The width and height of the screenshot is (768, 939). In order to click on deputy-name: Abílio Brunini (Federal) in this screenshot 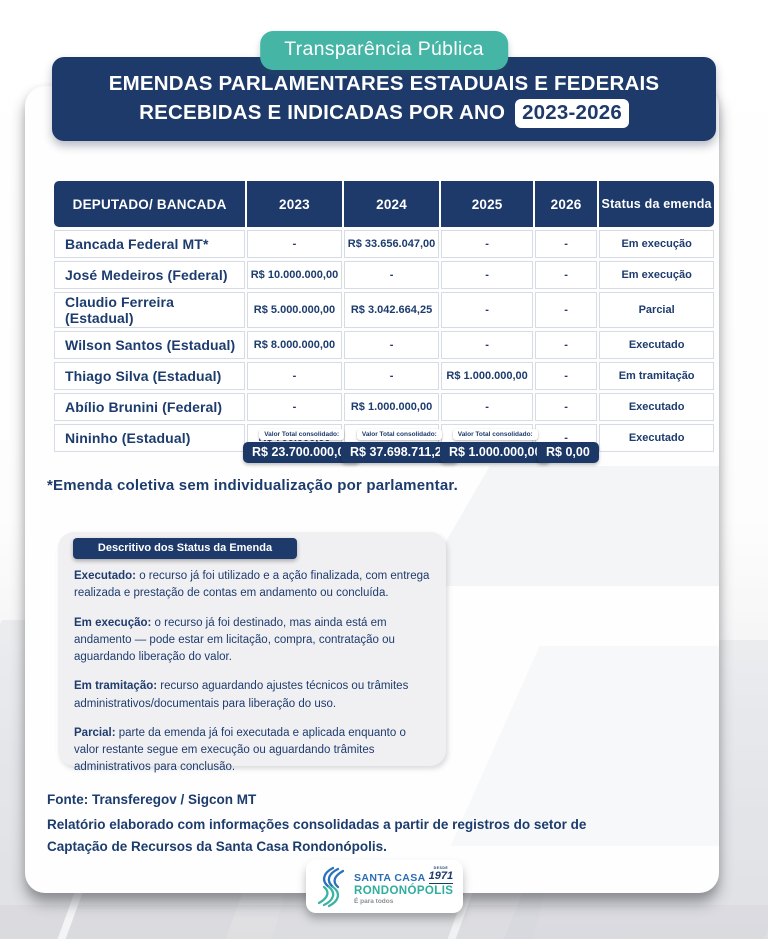, I will do `click(150, 407)`.